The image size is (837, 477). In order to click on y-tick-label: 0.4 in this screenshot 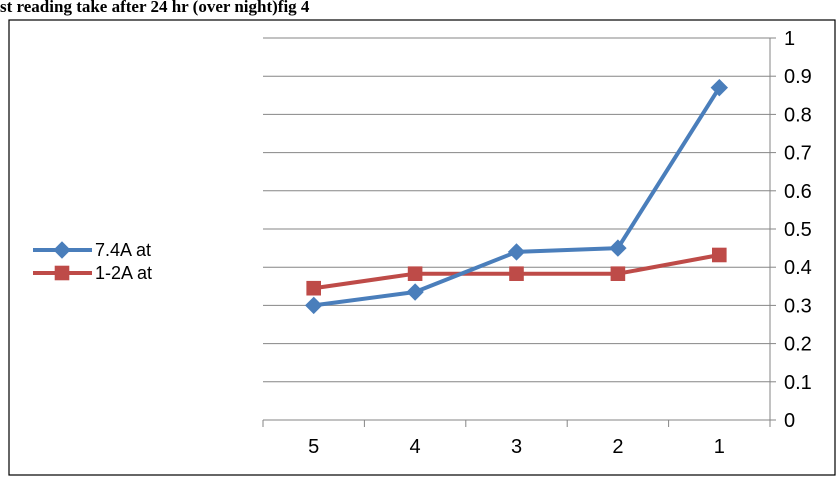, I will do `click(798, 268)`.